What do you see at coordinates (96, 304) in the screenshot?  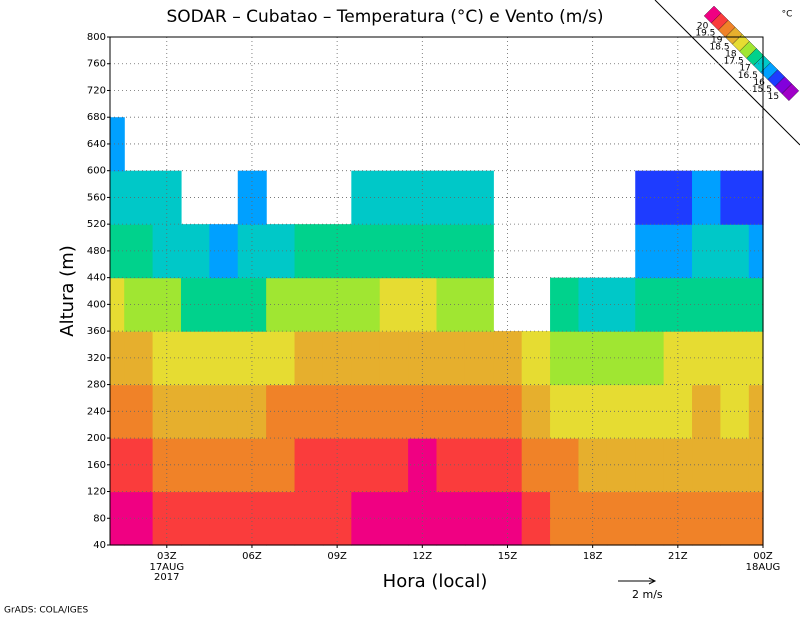 I see `y-tick-label: 400` at bounding box center [96, 304].